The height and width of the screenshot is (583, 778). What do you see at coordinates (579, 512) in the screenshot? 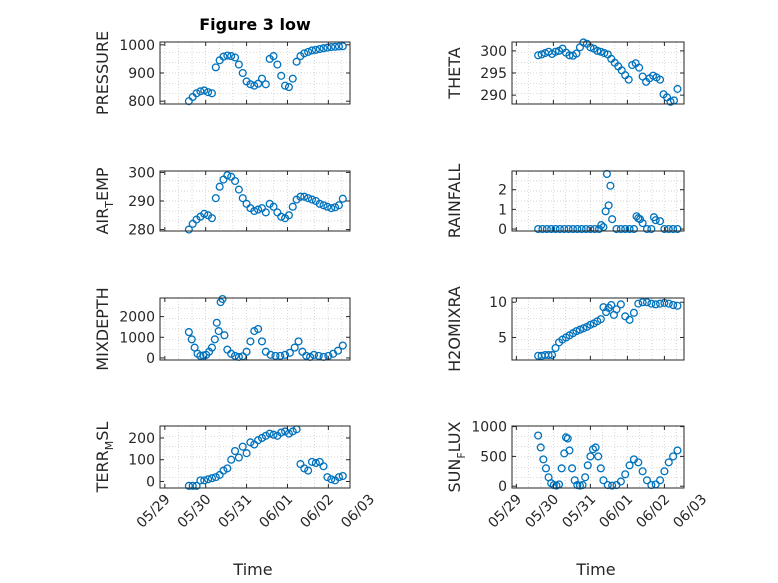
I see `x-tick-label: 05/31` at bounding box center [579, 512].